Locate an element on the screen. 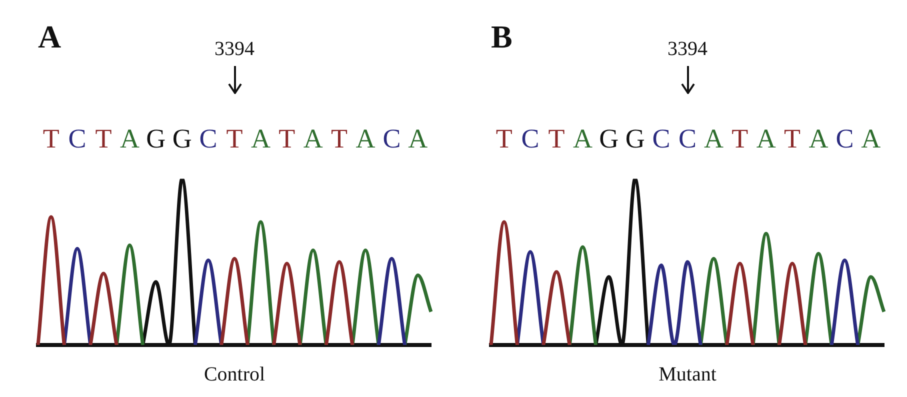 The width and height of the screenshot is (907, 397). x-axis-title: Mutant is located at coordinates (687, 374).